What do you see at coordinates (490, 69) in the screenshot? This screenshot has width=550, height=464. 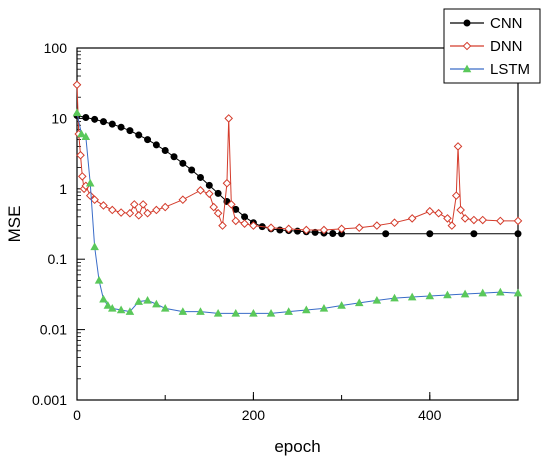 I see `legend-item-lstm: LSTM` at bounding box center [490, 69].